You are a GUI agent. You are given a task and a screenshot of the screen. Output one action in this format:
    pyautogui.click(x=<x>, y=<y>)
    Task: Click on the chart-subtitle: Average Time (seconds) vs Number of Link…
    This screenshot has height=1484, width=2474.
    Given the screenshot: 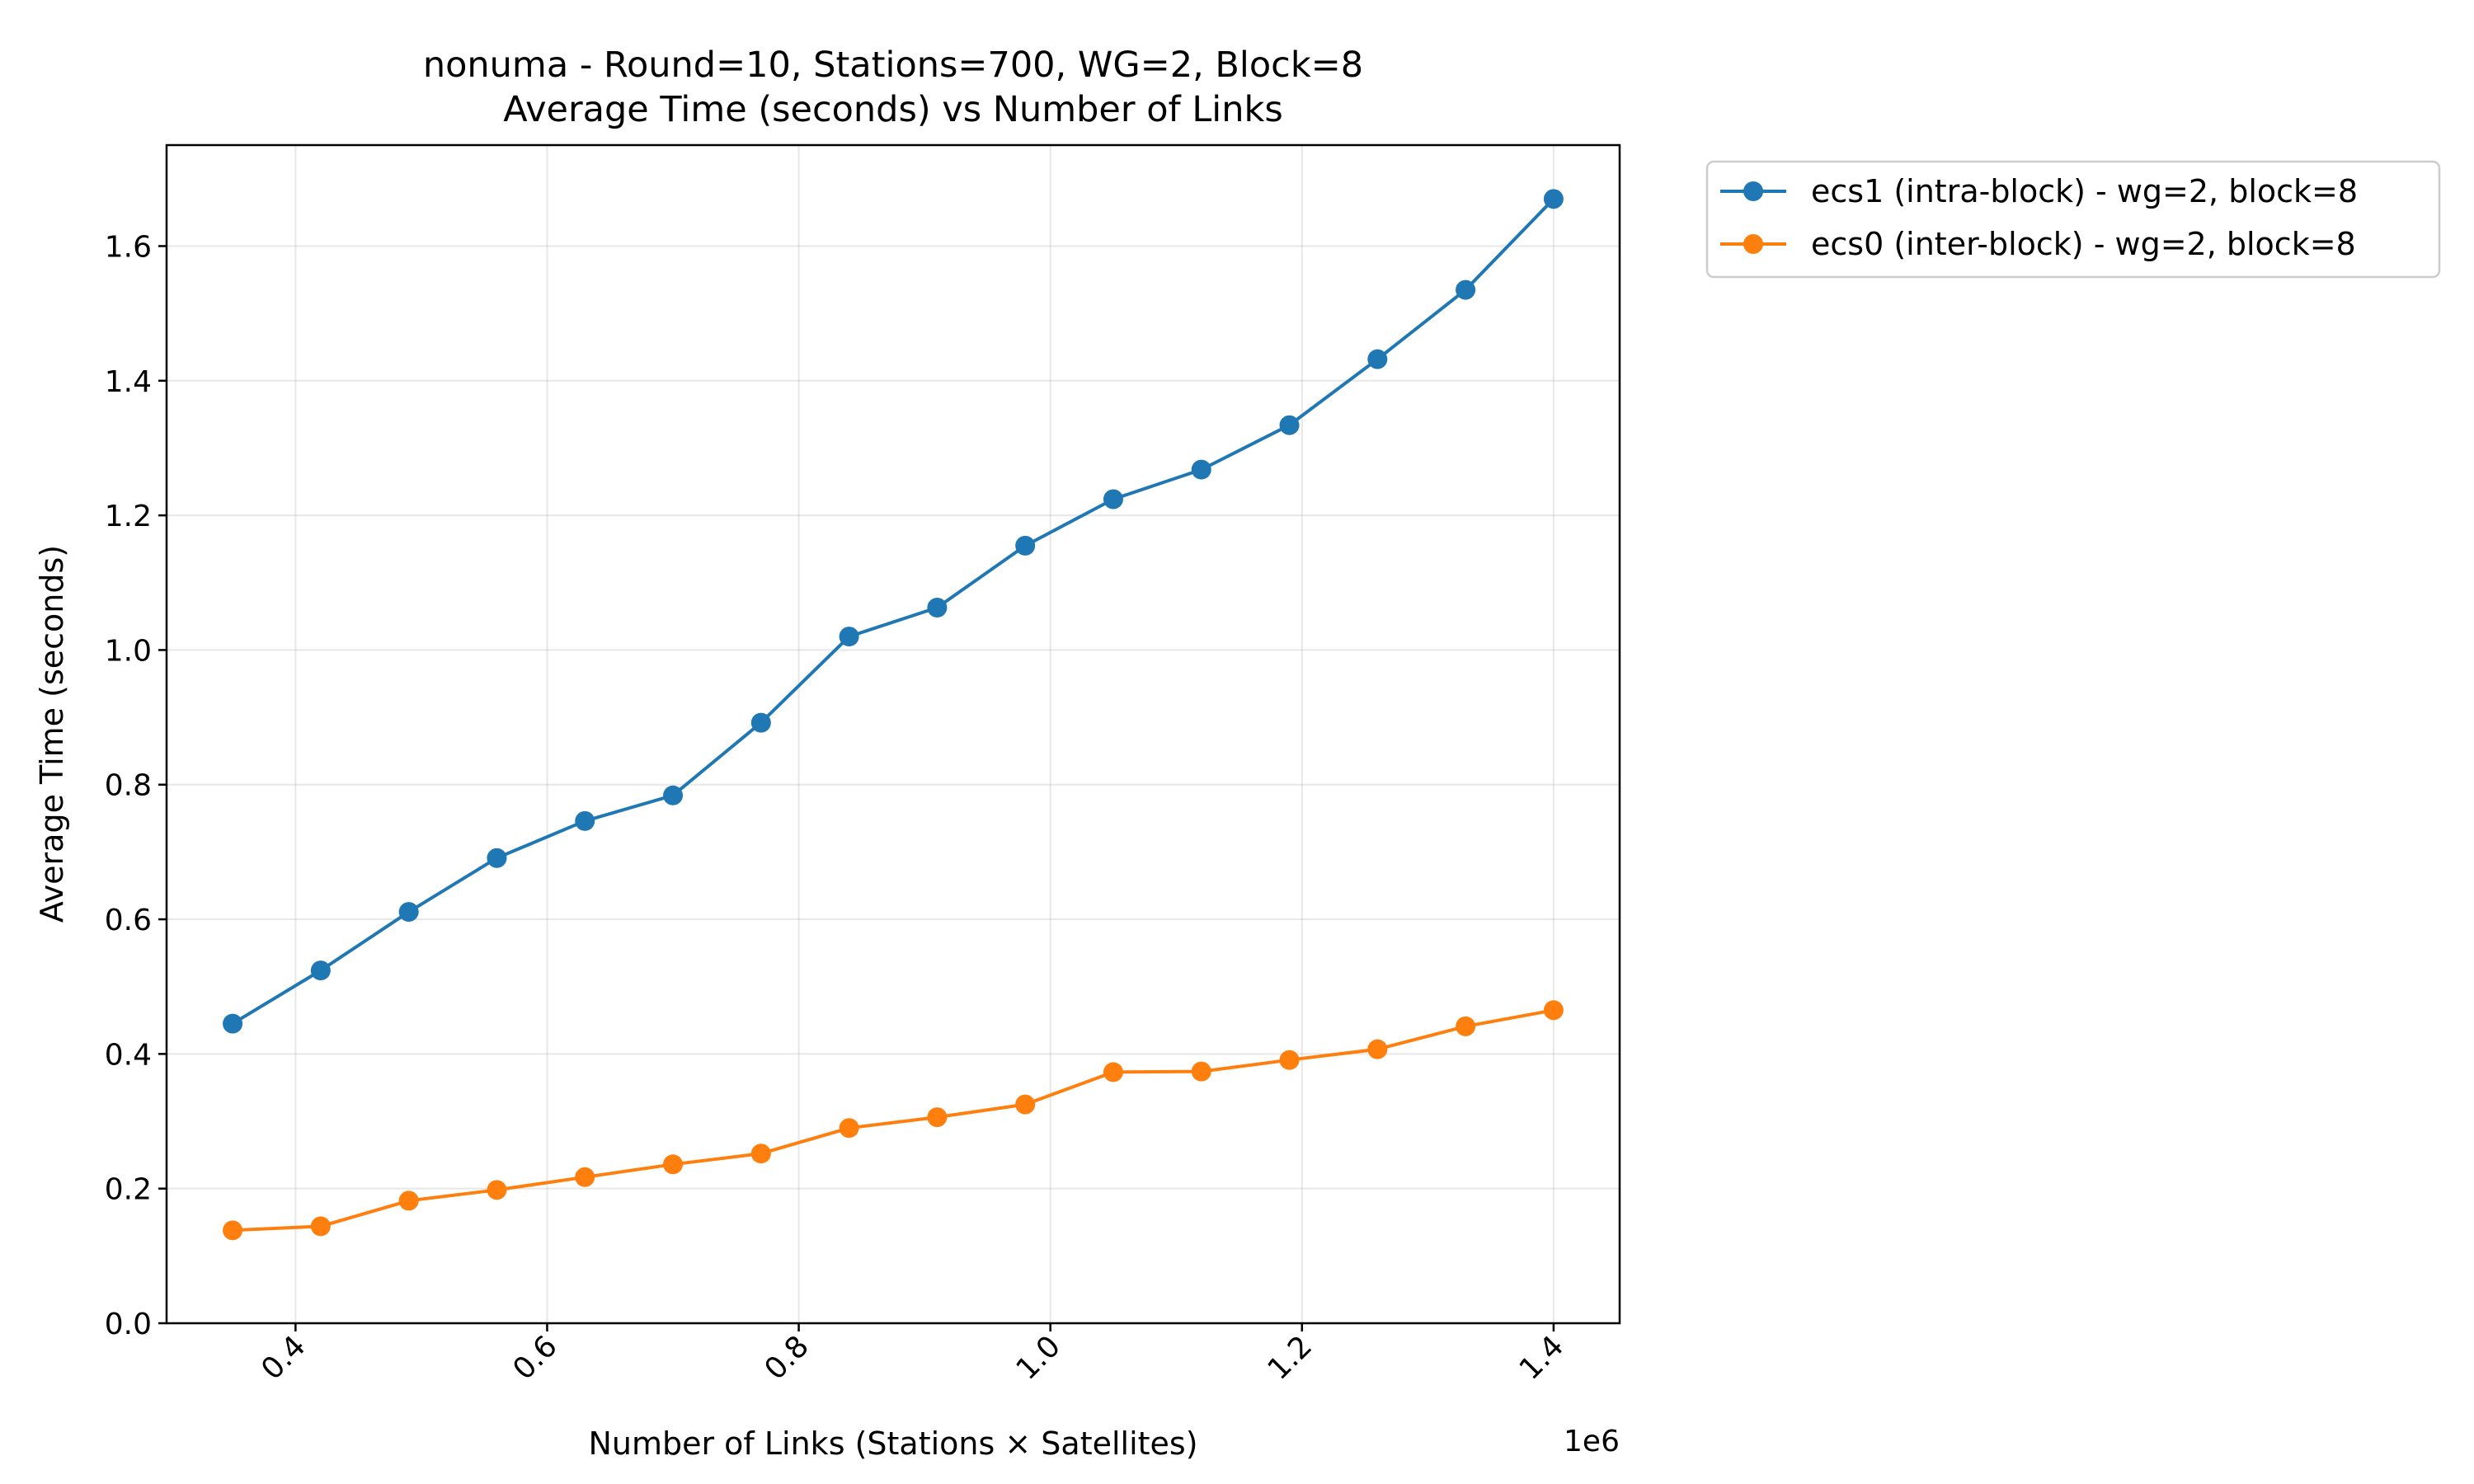 What is the action you would take?
    pyautogui.click(x=893, y=109)
    